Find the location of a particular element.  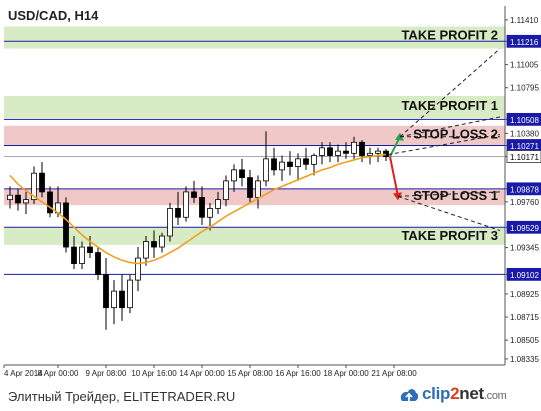

x-tick-label: 4 Apr 2014 is located at coordinates (23, 373).